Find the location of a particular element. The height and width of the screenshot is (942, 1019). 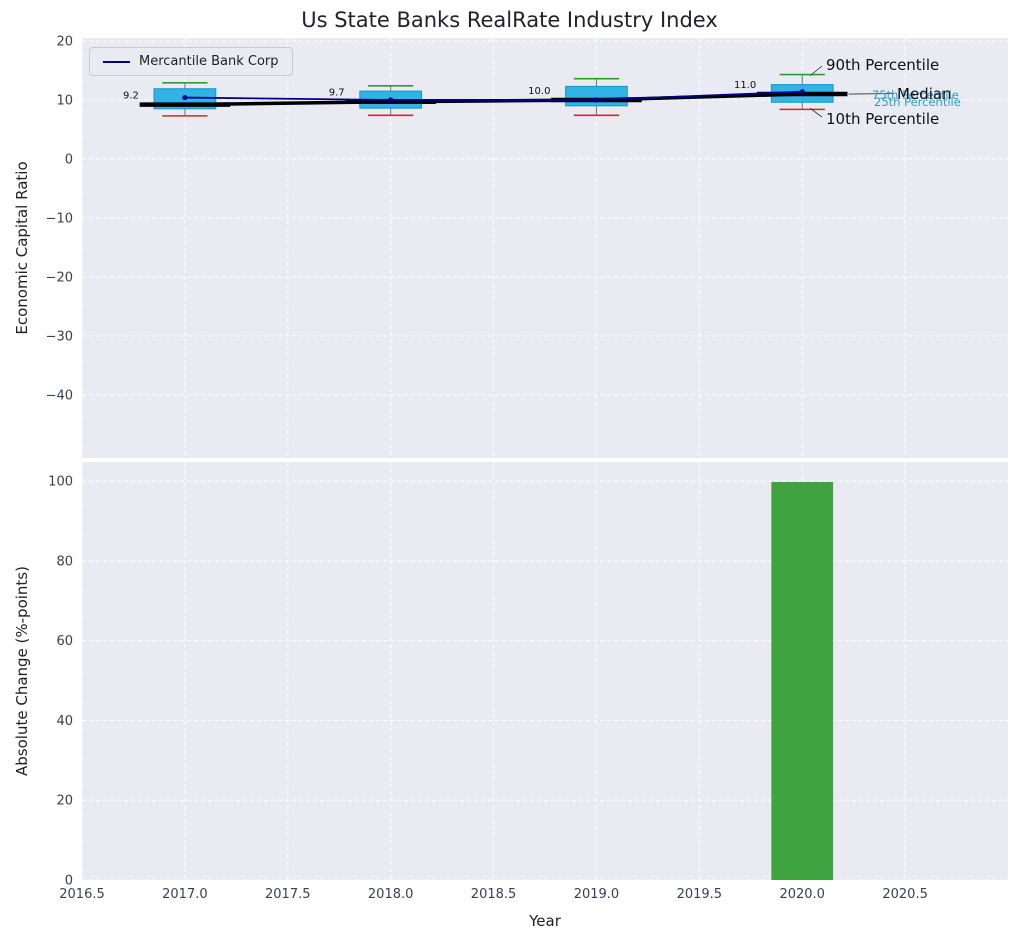

bottom-y-tick-label: 80 is located at coordinates (64, 561).